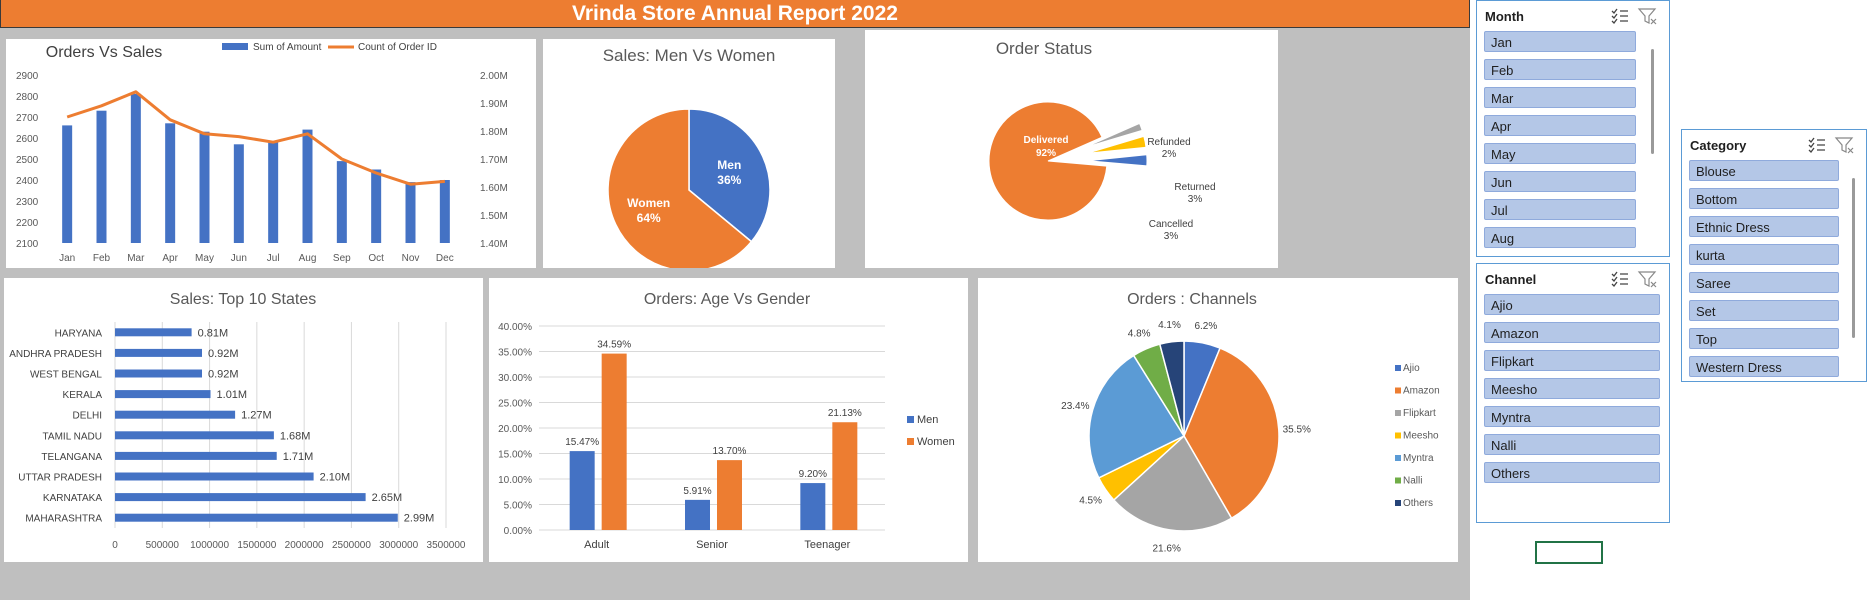  Describe the element at coordinates (1421, 436) in the screenshot. I see `legend-label: Meesho` at that location.